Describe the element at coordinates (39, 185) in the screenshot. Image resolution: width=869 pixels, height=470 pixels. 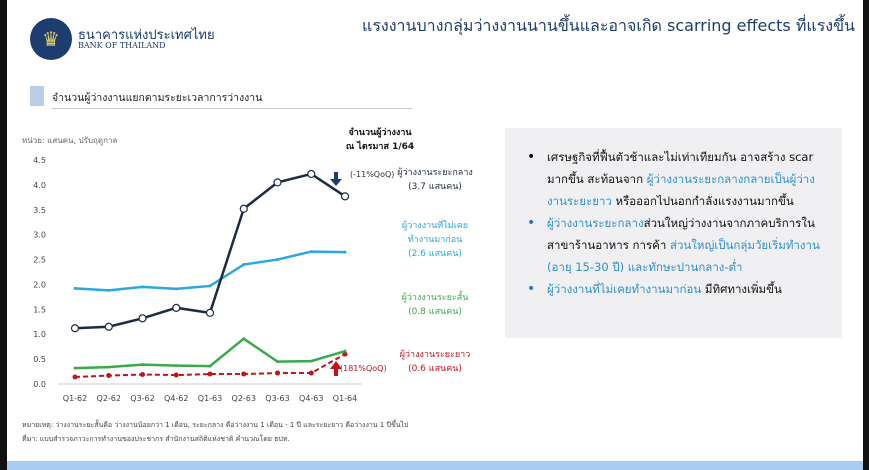
I see `y-tick-label: 4.0` at that location.